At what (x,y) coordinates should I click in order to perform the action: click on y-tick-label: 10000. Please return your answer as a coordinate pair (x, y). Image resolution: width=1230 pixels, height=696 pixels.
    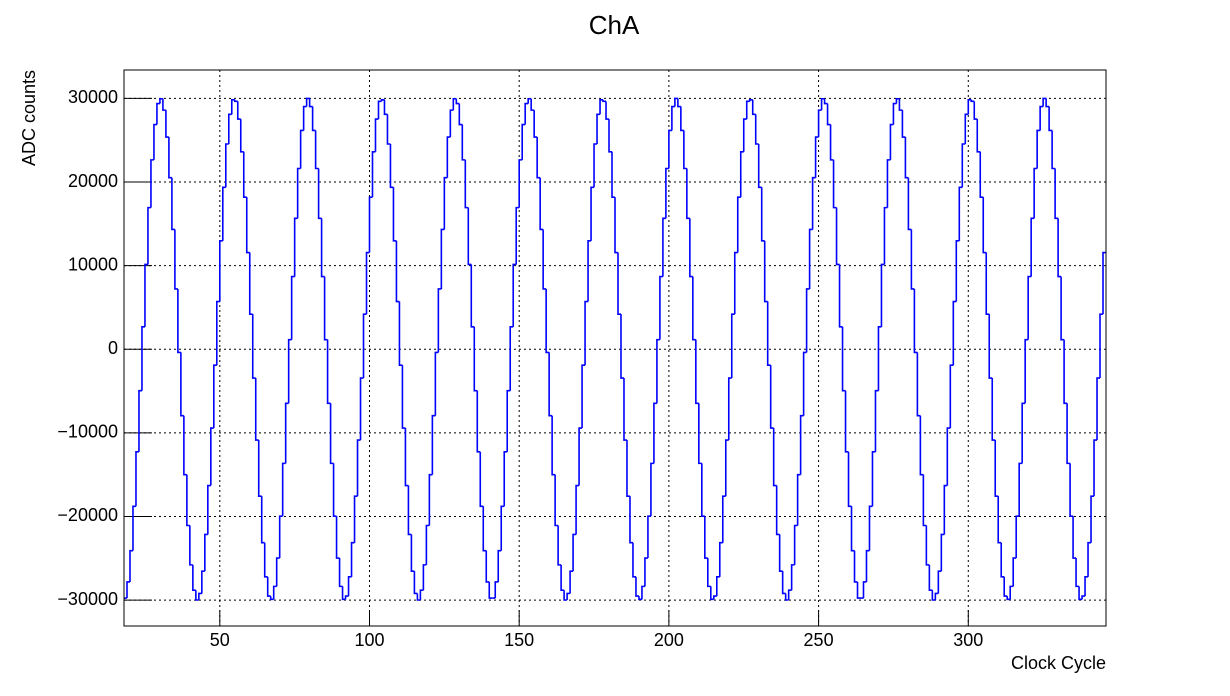
    Looking at the image, I should click on (93, 264).